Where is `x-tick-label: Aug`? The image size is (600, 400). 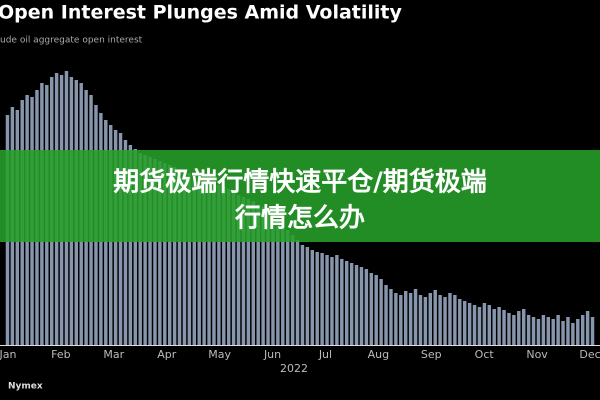 x-tick-label: Aug is located at coordinates (378, 354).